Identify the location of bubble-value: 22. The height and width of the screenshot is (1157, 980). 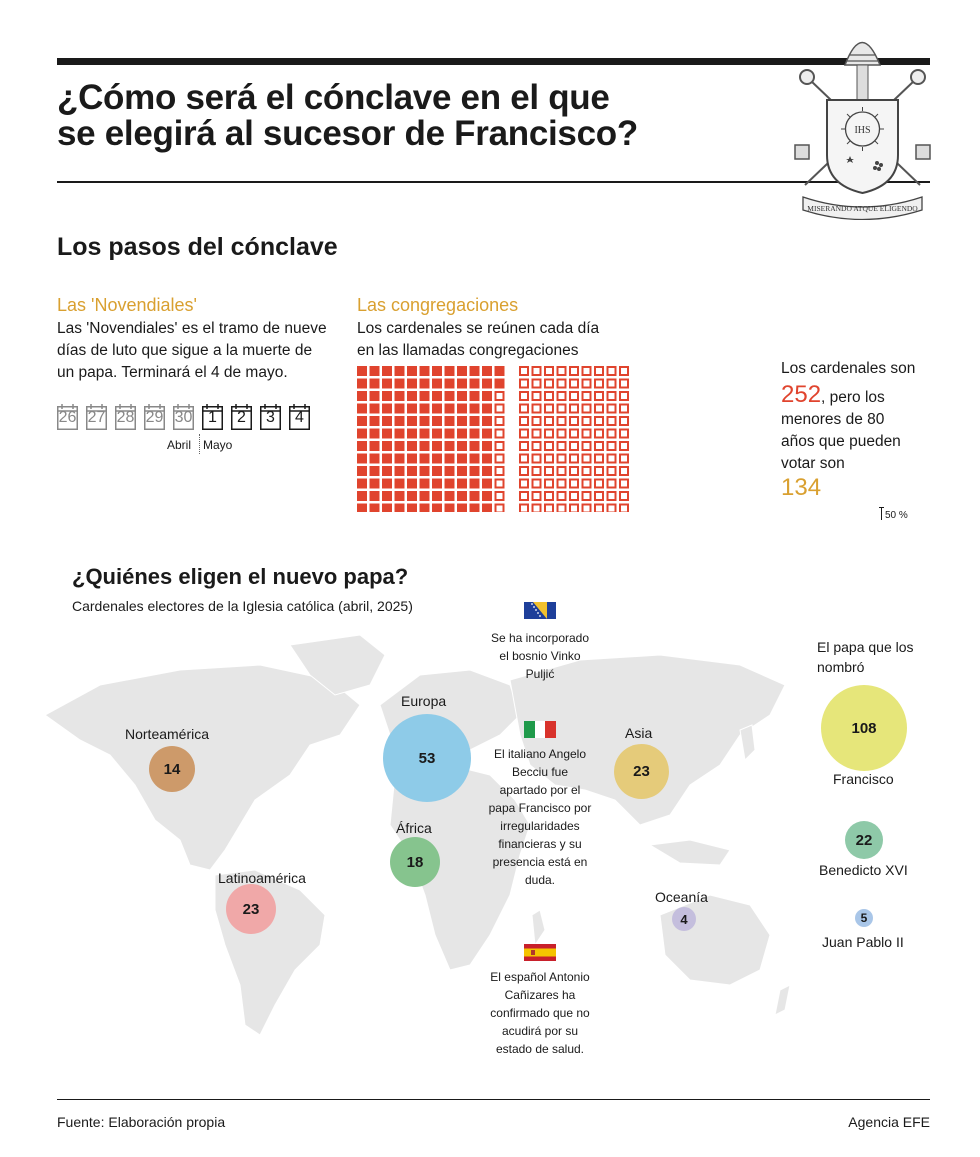
(864, 840).